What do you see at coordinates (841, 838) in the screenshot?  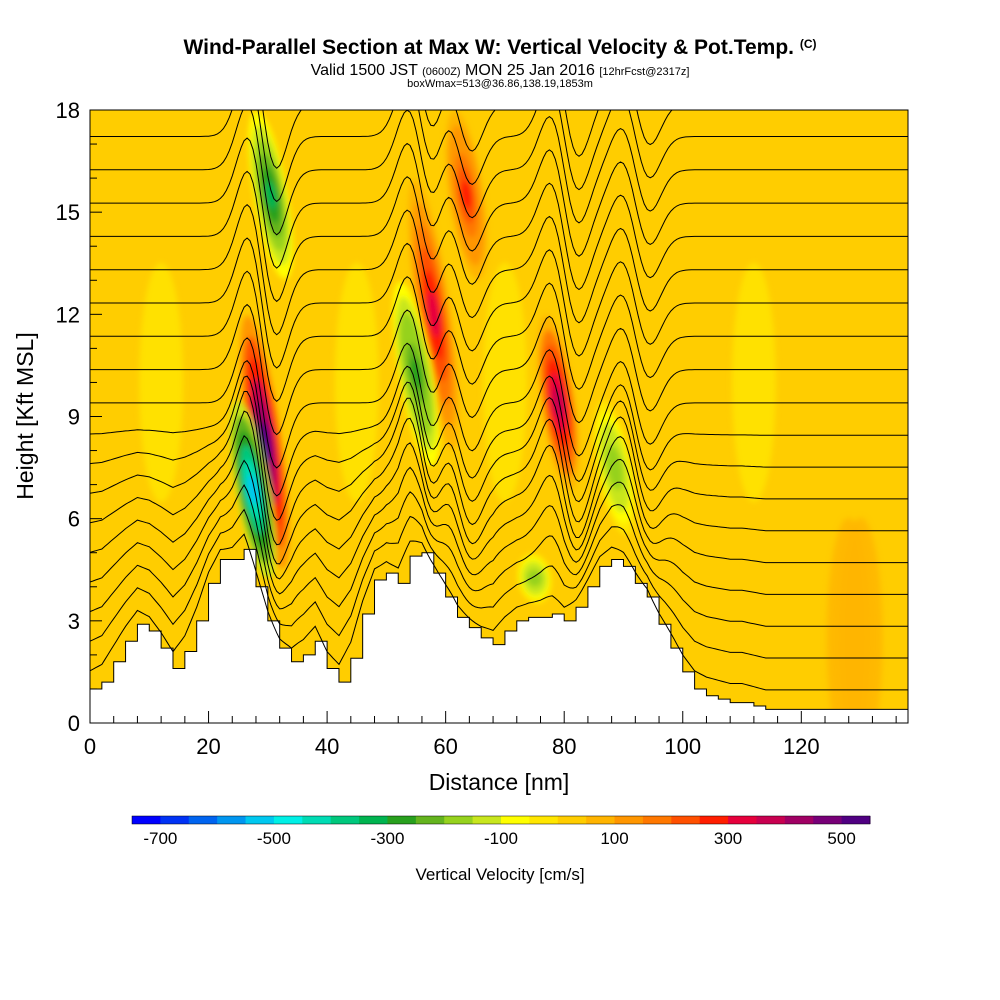 I see `colorbar-tick-label: 500` at bounding box center [841, 838].